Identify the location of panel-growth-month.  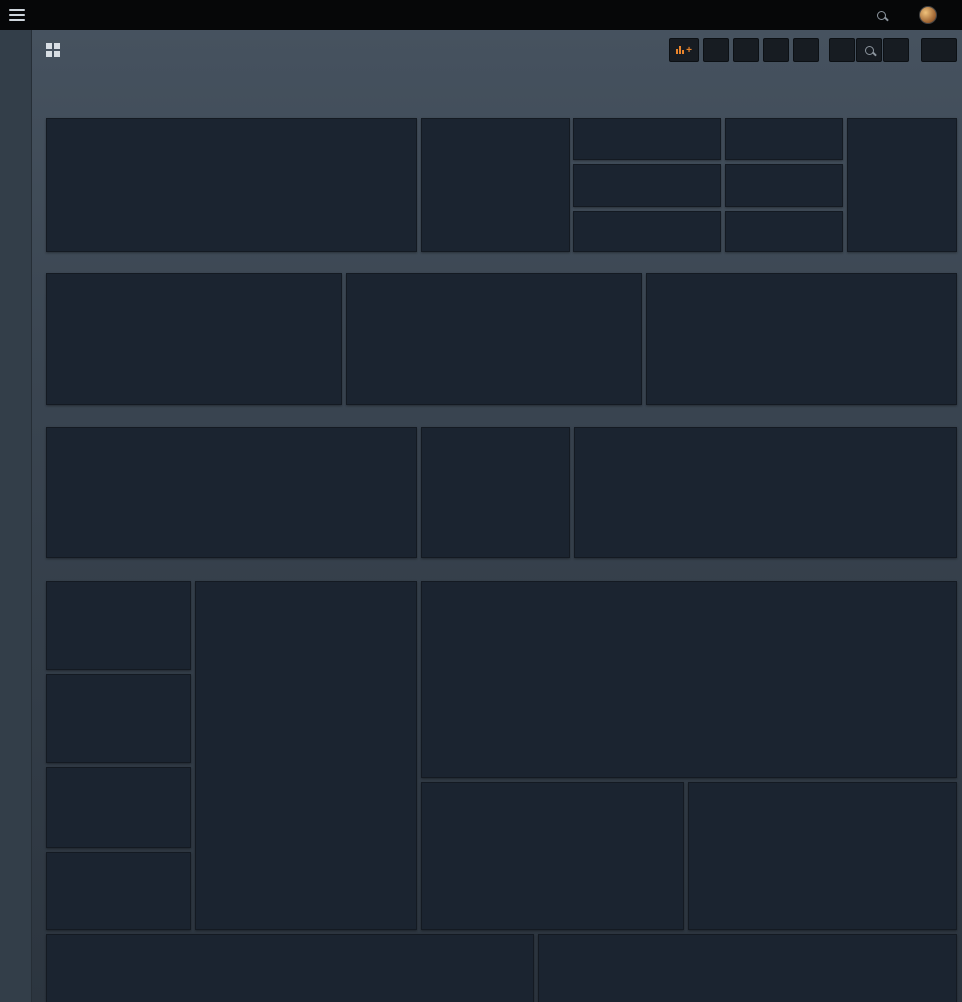
(118, 807).